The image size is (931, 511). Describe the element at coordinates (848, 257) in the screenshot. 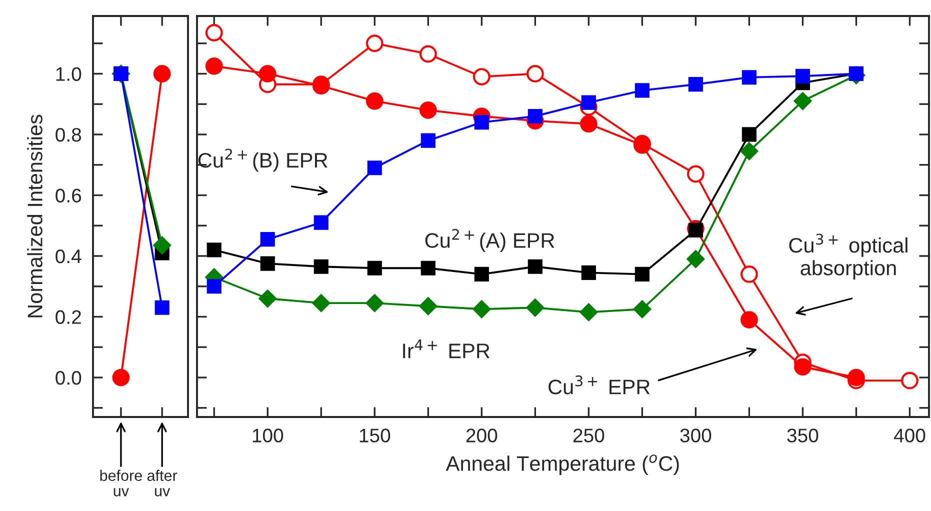

I see `series-label: Cu$^{3+}$ optical absorption` at that location.